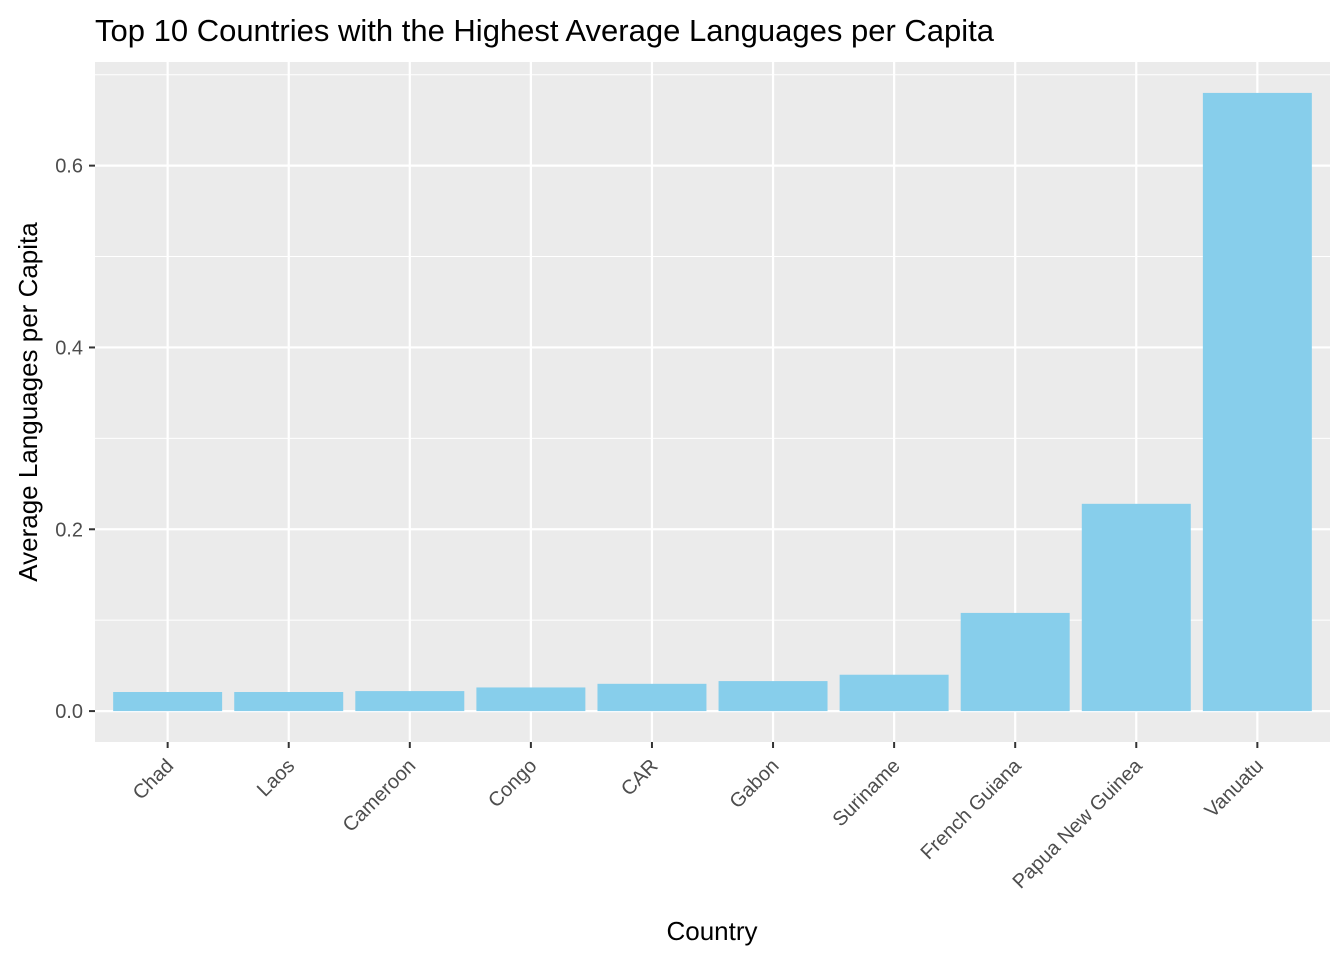 This screenshot has height=960, width=1344. I want to click on x-tick-label: Chad, so click(153, 779).